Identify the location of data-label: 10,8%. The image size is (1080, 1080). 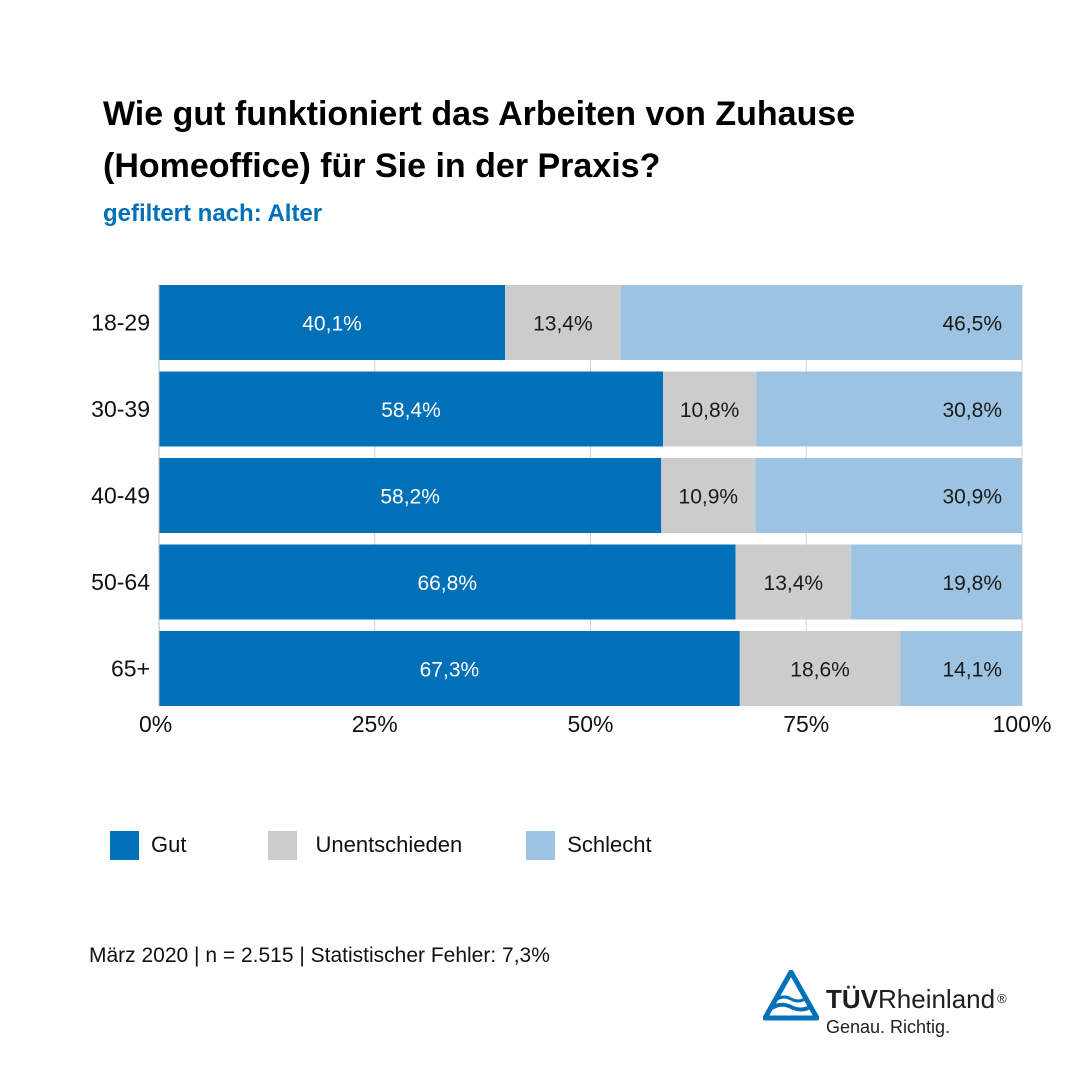
(710, 410).